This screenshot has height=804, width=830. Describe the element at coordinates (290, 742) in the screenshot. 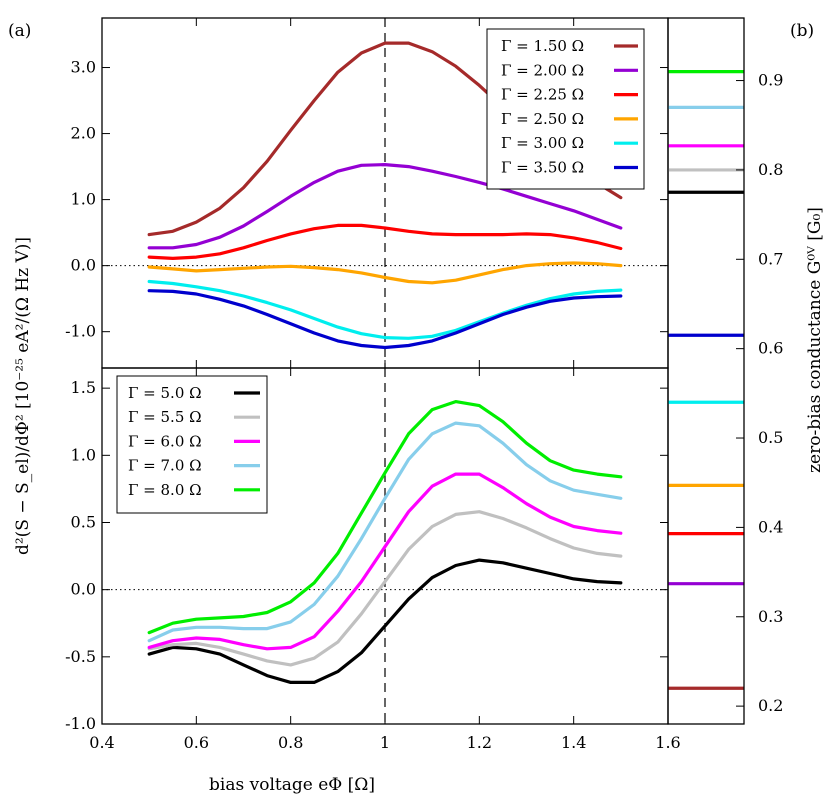

I see `x-tick-label: 0.8` at that location.